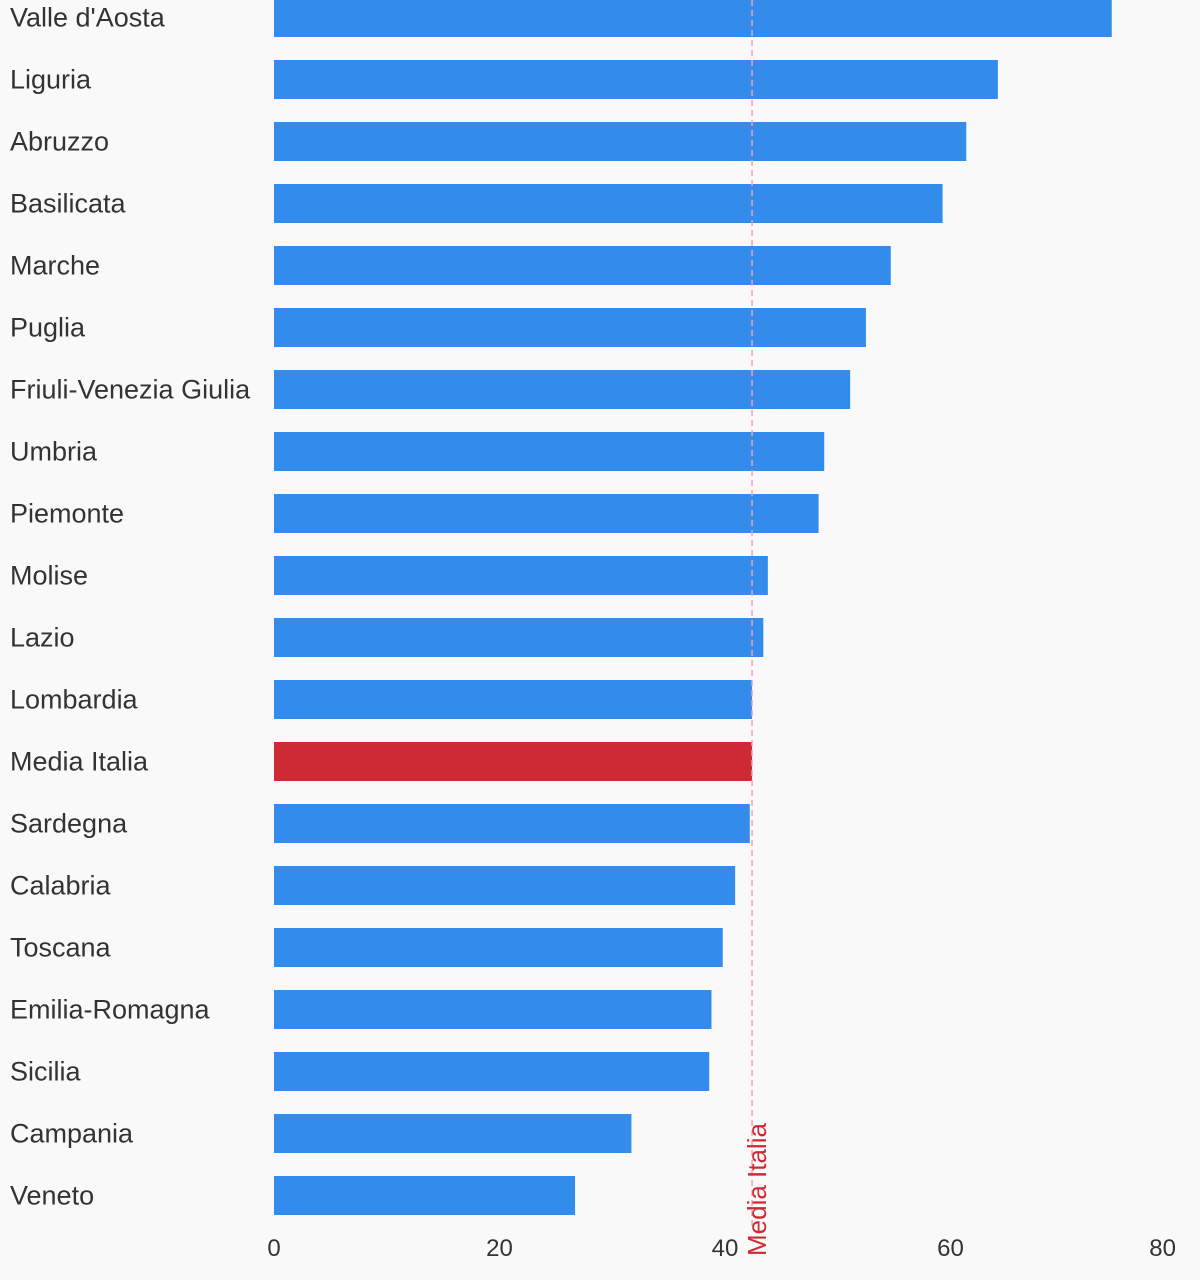  Describe the element at coordinates (59, 142) in the screenshot. I see `category-label-abruzzo: Abruzzo` at that location.